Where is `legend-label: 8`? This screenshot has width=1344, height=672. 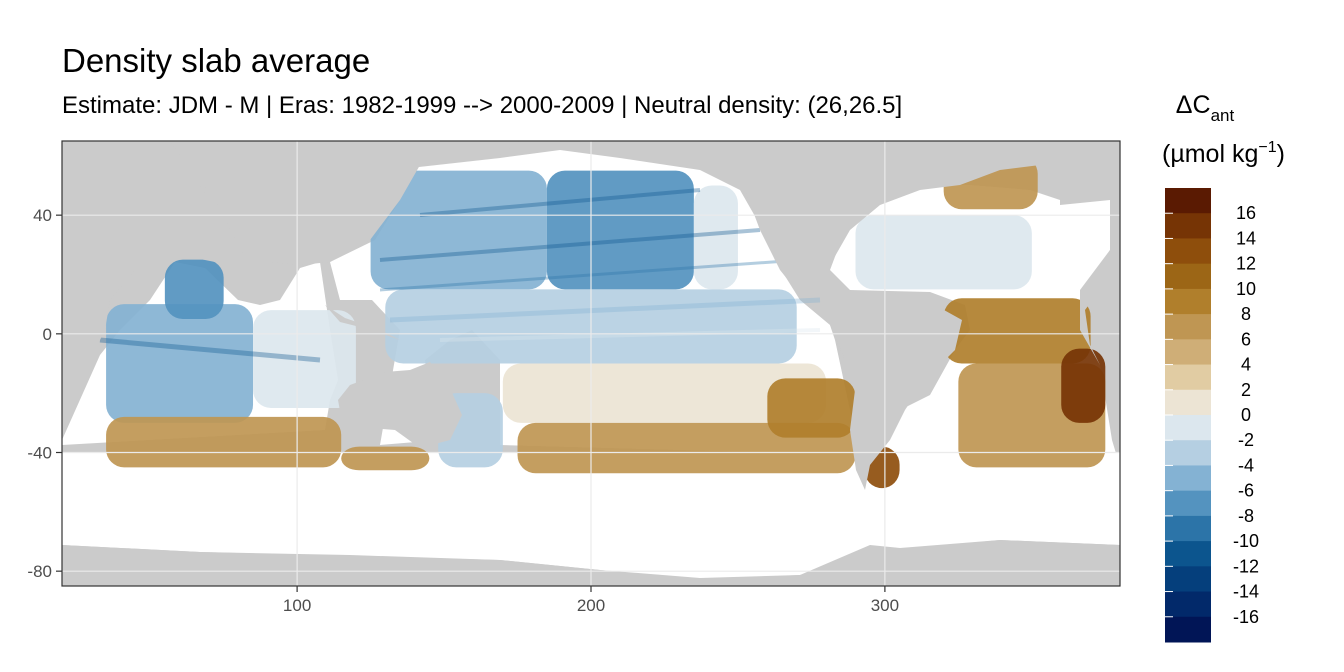
legend-label: 8 is located at coordinates (1246, 314).